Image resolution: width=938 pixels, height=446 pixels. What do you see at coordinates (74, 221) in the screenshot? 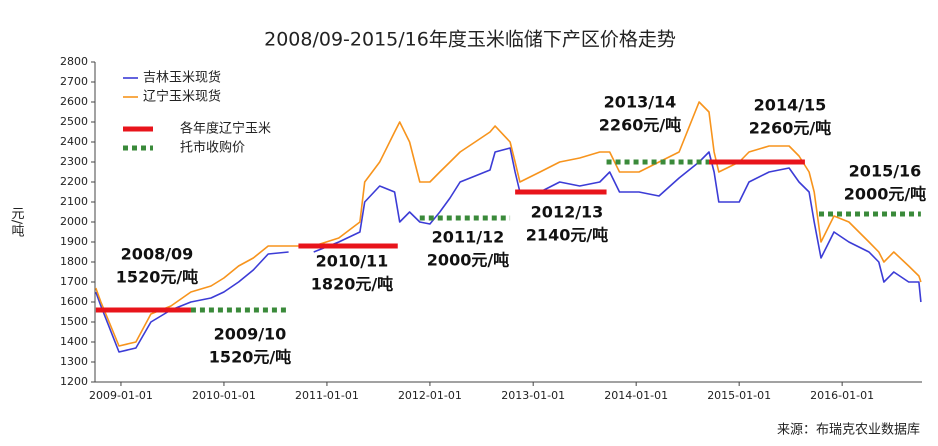
I see `y-tick-label: 2000` at bounding box center [74, 221].